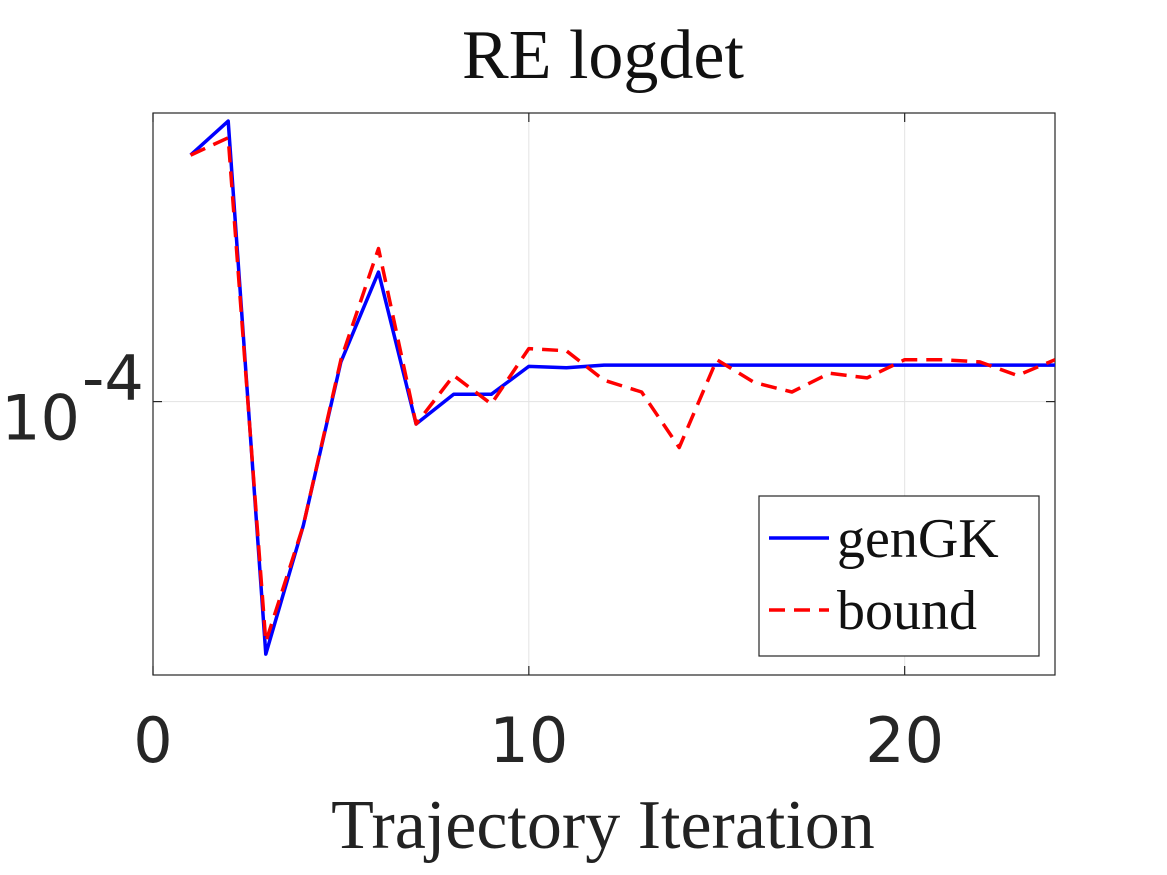 Image resolution: width=1167 pixels, height=875 pixels. Describe the element at coordinates (603, 55) in the screenshot. I see `chart-title: RE logdet` at that location.